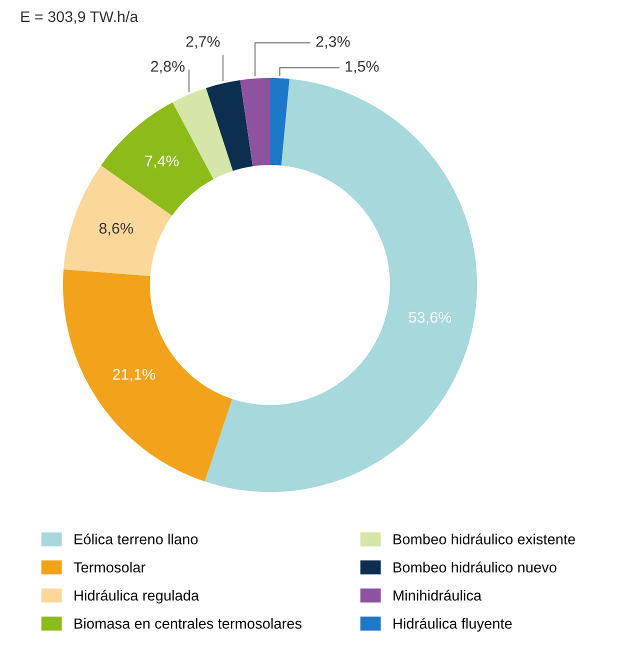 This screenshot has width=617, height=648. I want to click on legend-label: Bombeo hidráulico nuevo, so click(475, 567).